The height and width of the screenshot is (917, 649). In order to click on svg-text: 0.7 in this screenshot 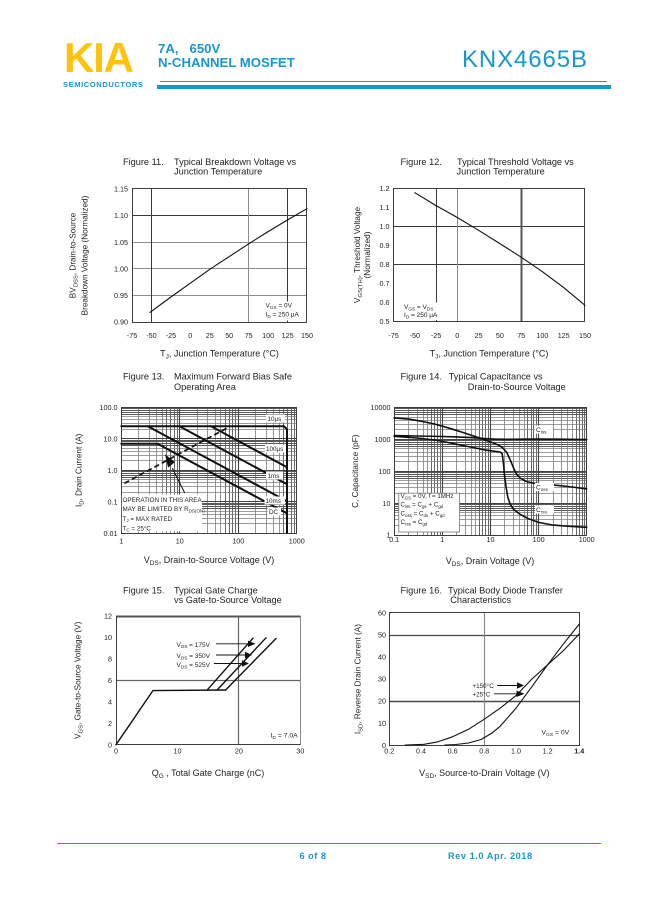, I will do `click(385, 283)`.